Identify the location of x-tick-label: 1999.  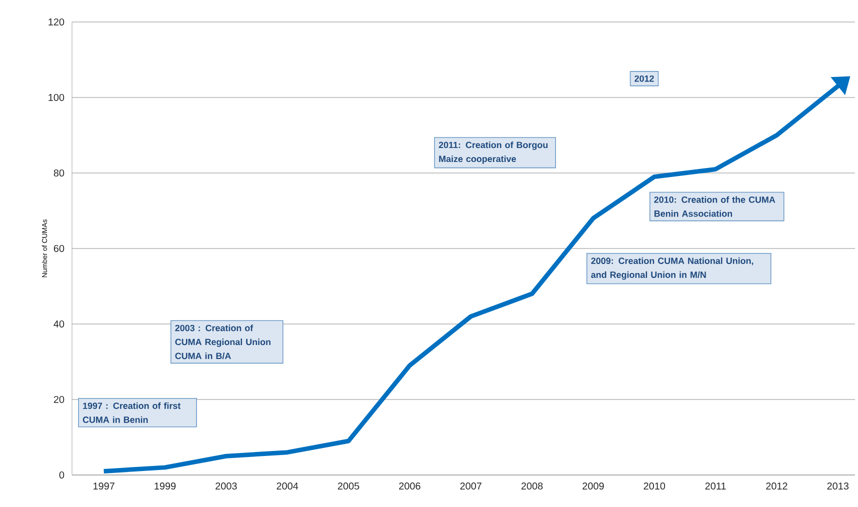
(165, 486).